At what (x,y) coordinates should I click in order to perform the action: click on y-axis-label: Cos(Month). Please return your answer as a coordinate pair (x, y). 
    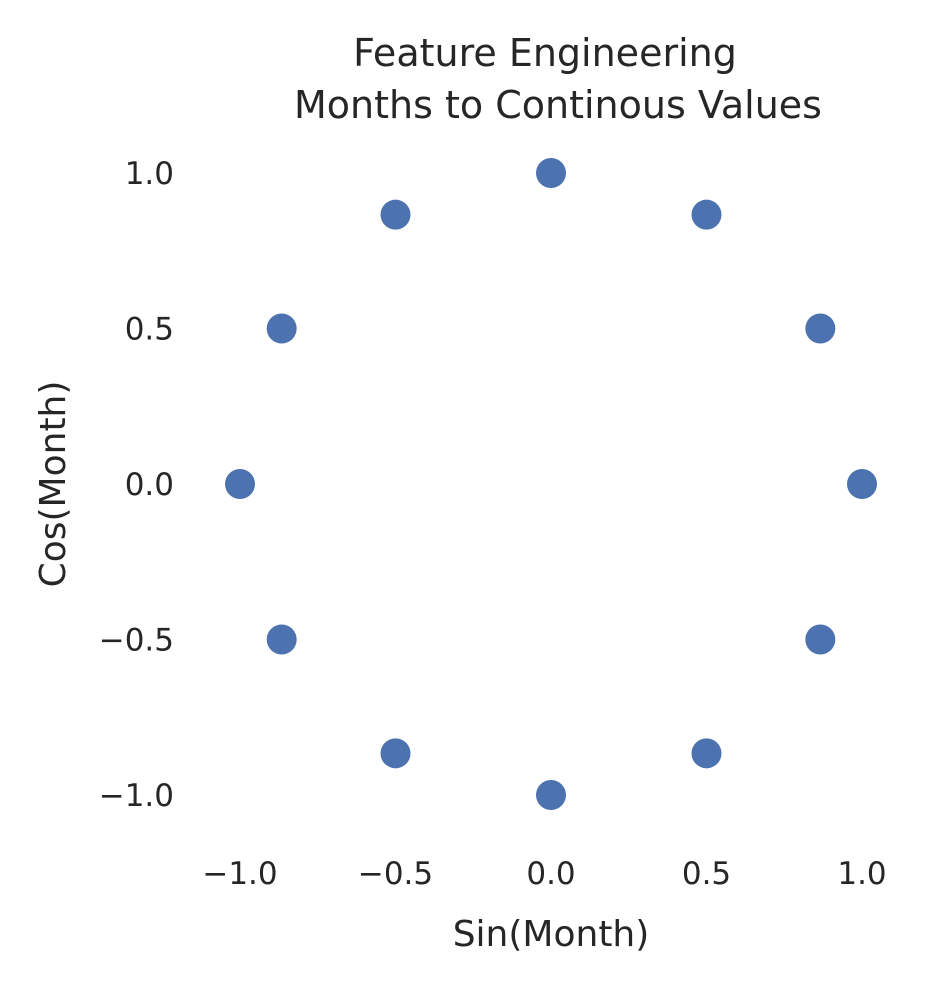
    Looking at the image, I should click on (53, 484).